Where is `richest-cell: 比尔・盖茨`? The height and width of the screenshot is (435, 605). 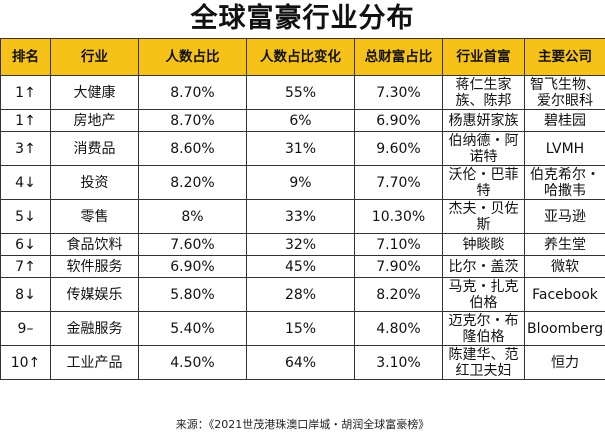
richest-cell: 比尔・盖茨 is located at coordinates (483, 266).